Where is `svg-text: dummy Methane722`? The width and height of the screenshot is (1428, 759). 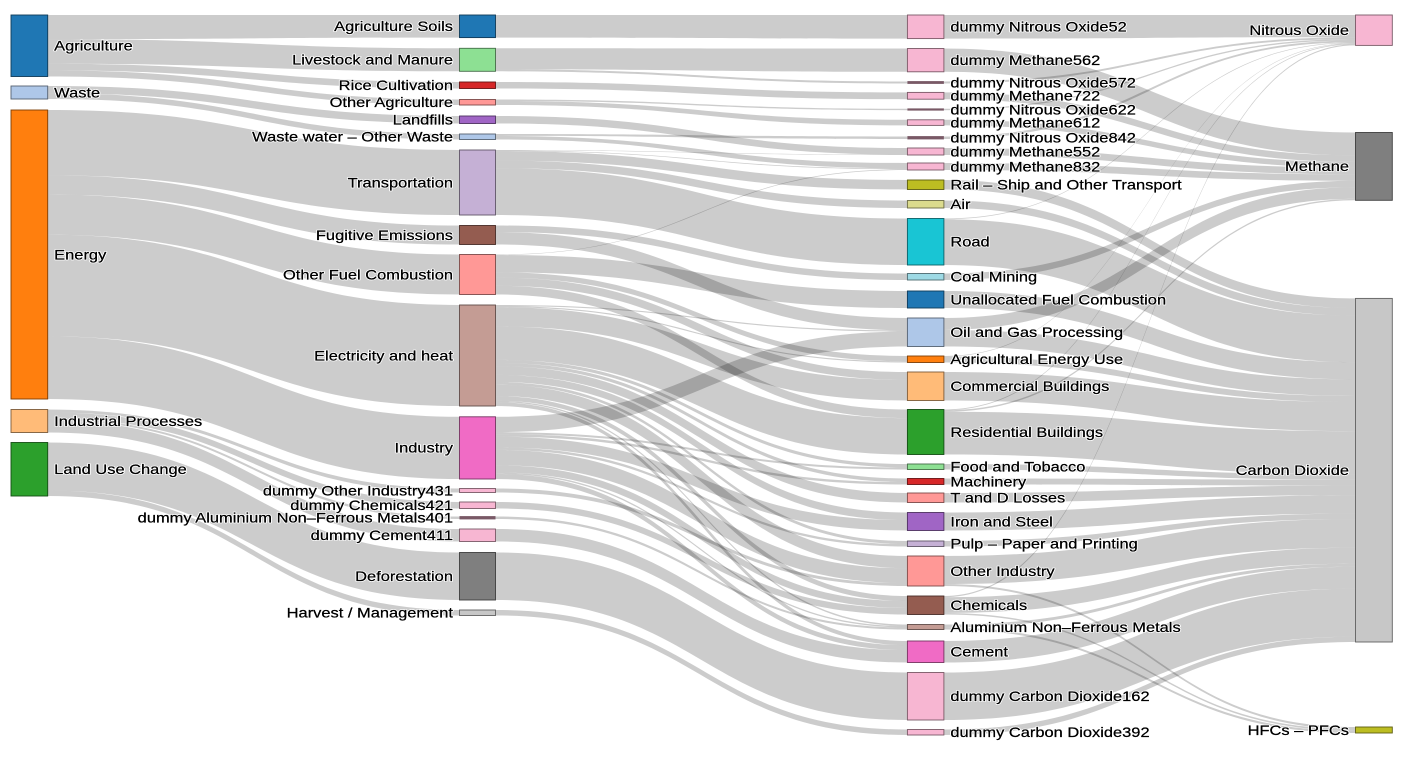
svg-text: dummy Methane722 is located at coordinates (1025, 96).